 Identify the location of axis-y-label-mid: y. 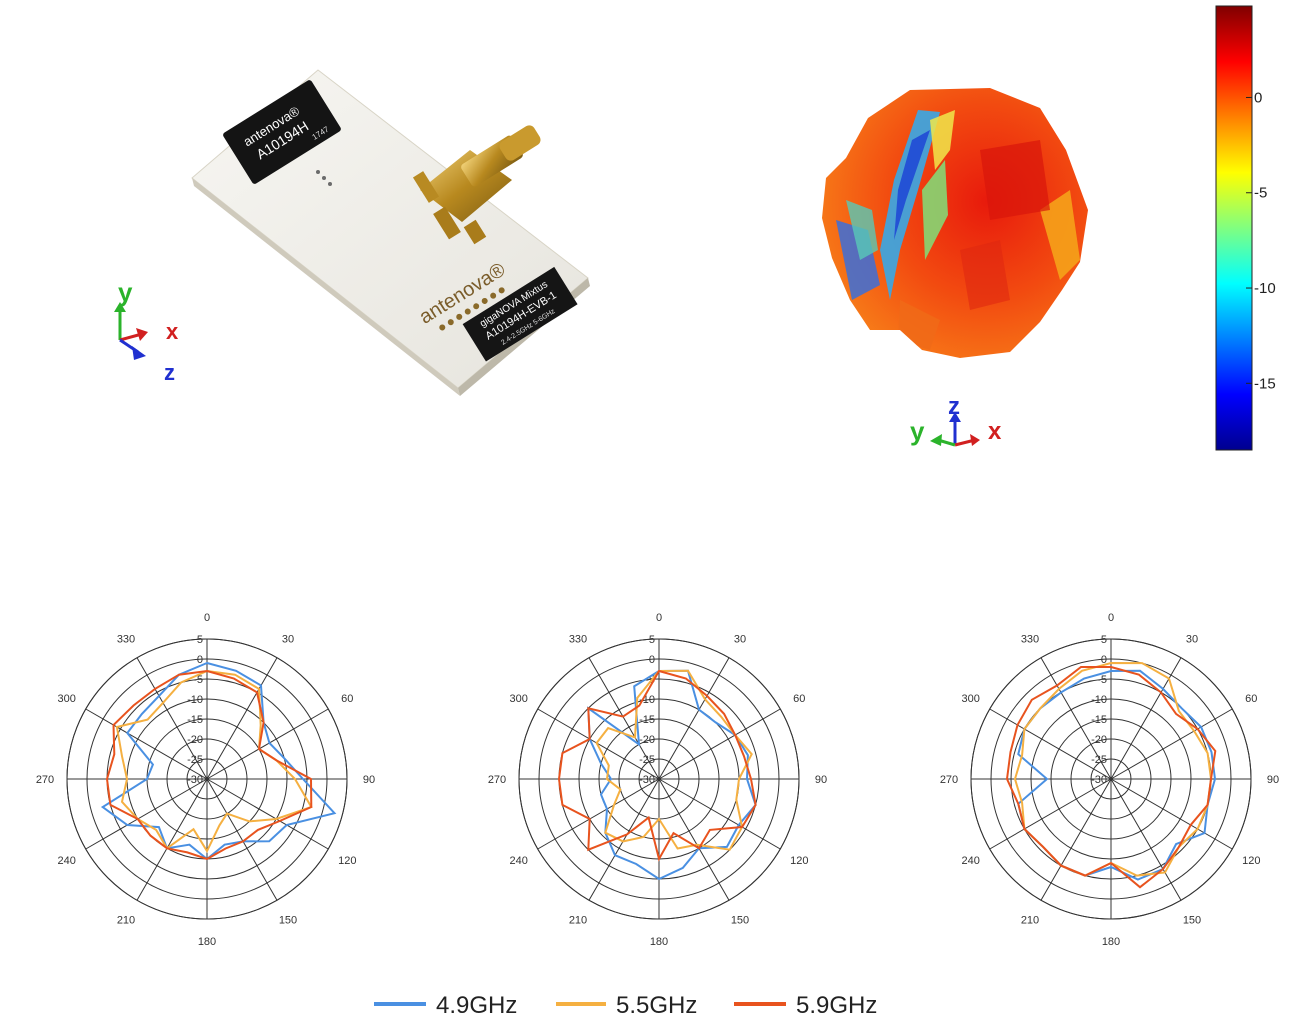
(917, 431).